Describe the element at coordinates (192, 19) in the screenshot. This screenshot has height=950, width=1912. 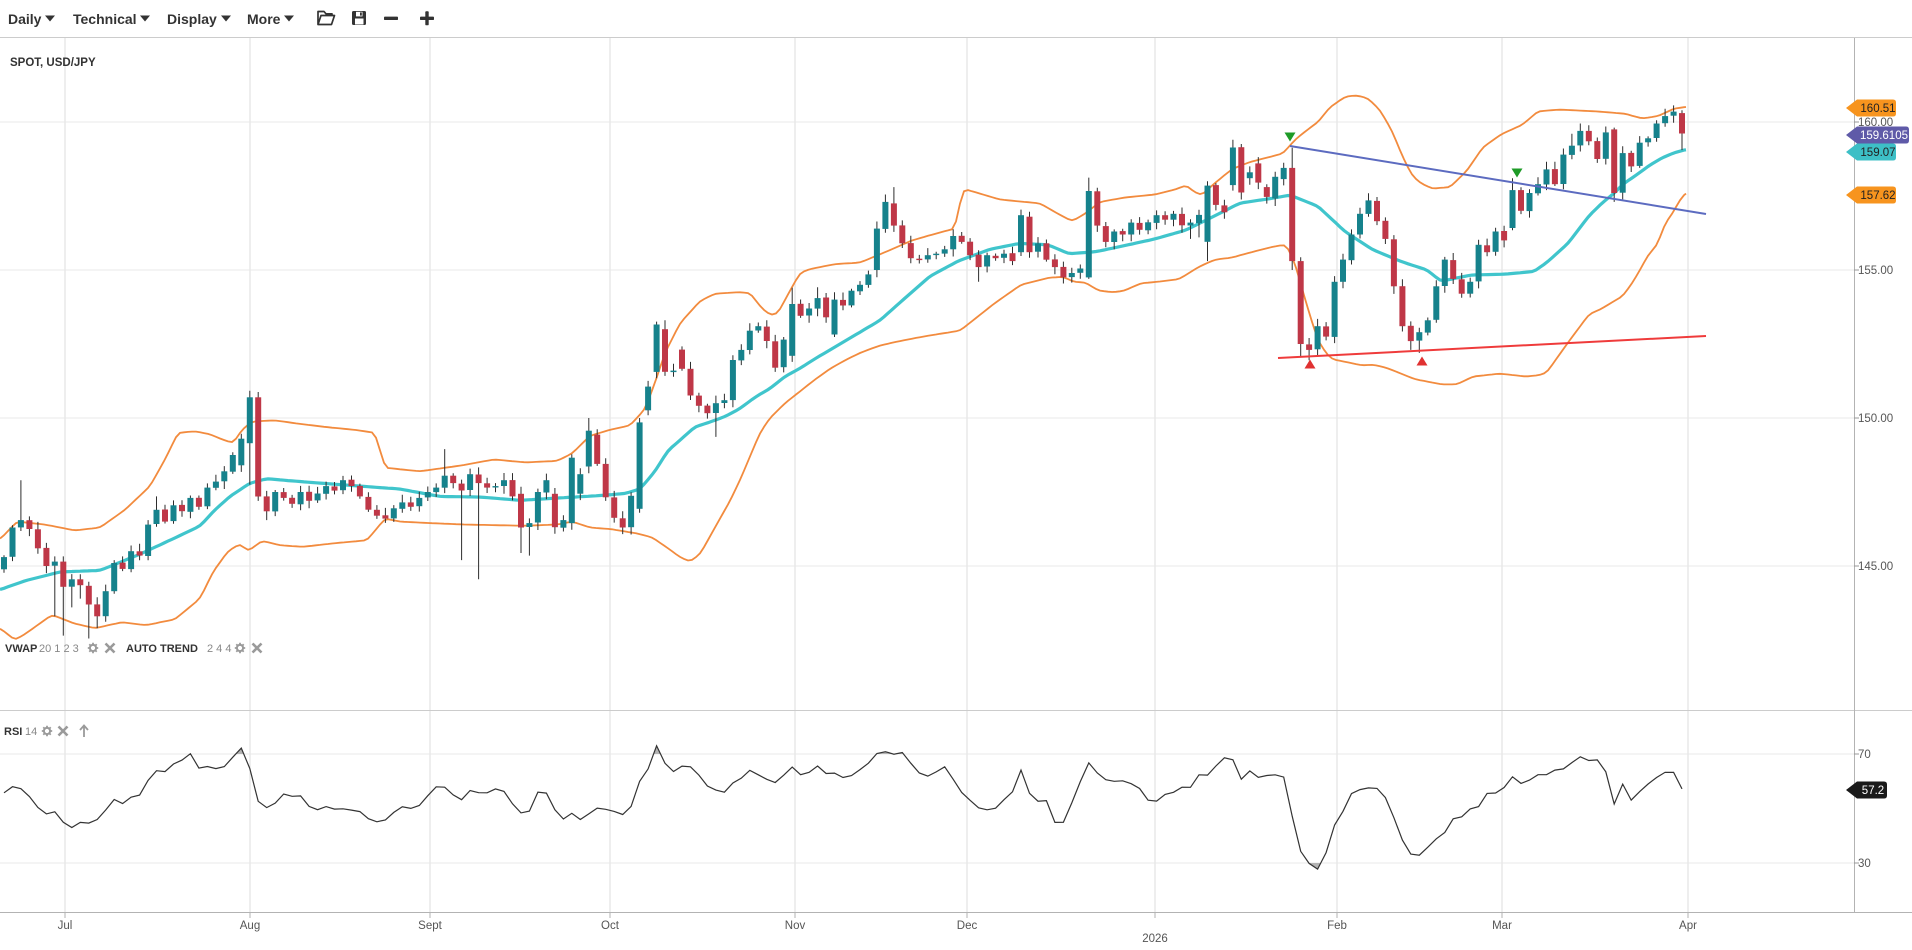
I see `svg-text: Display` at that location.